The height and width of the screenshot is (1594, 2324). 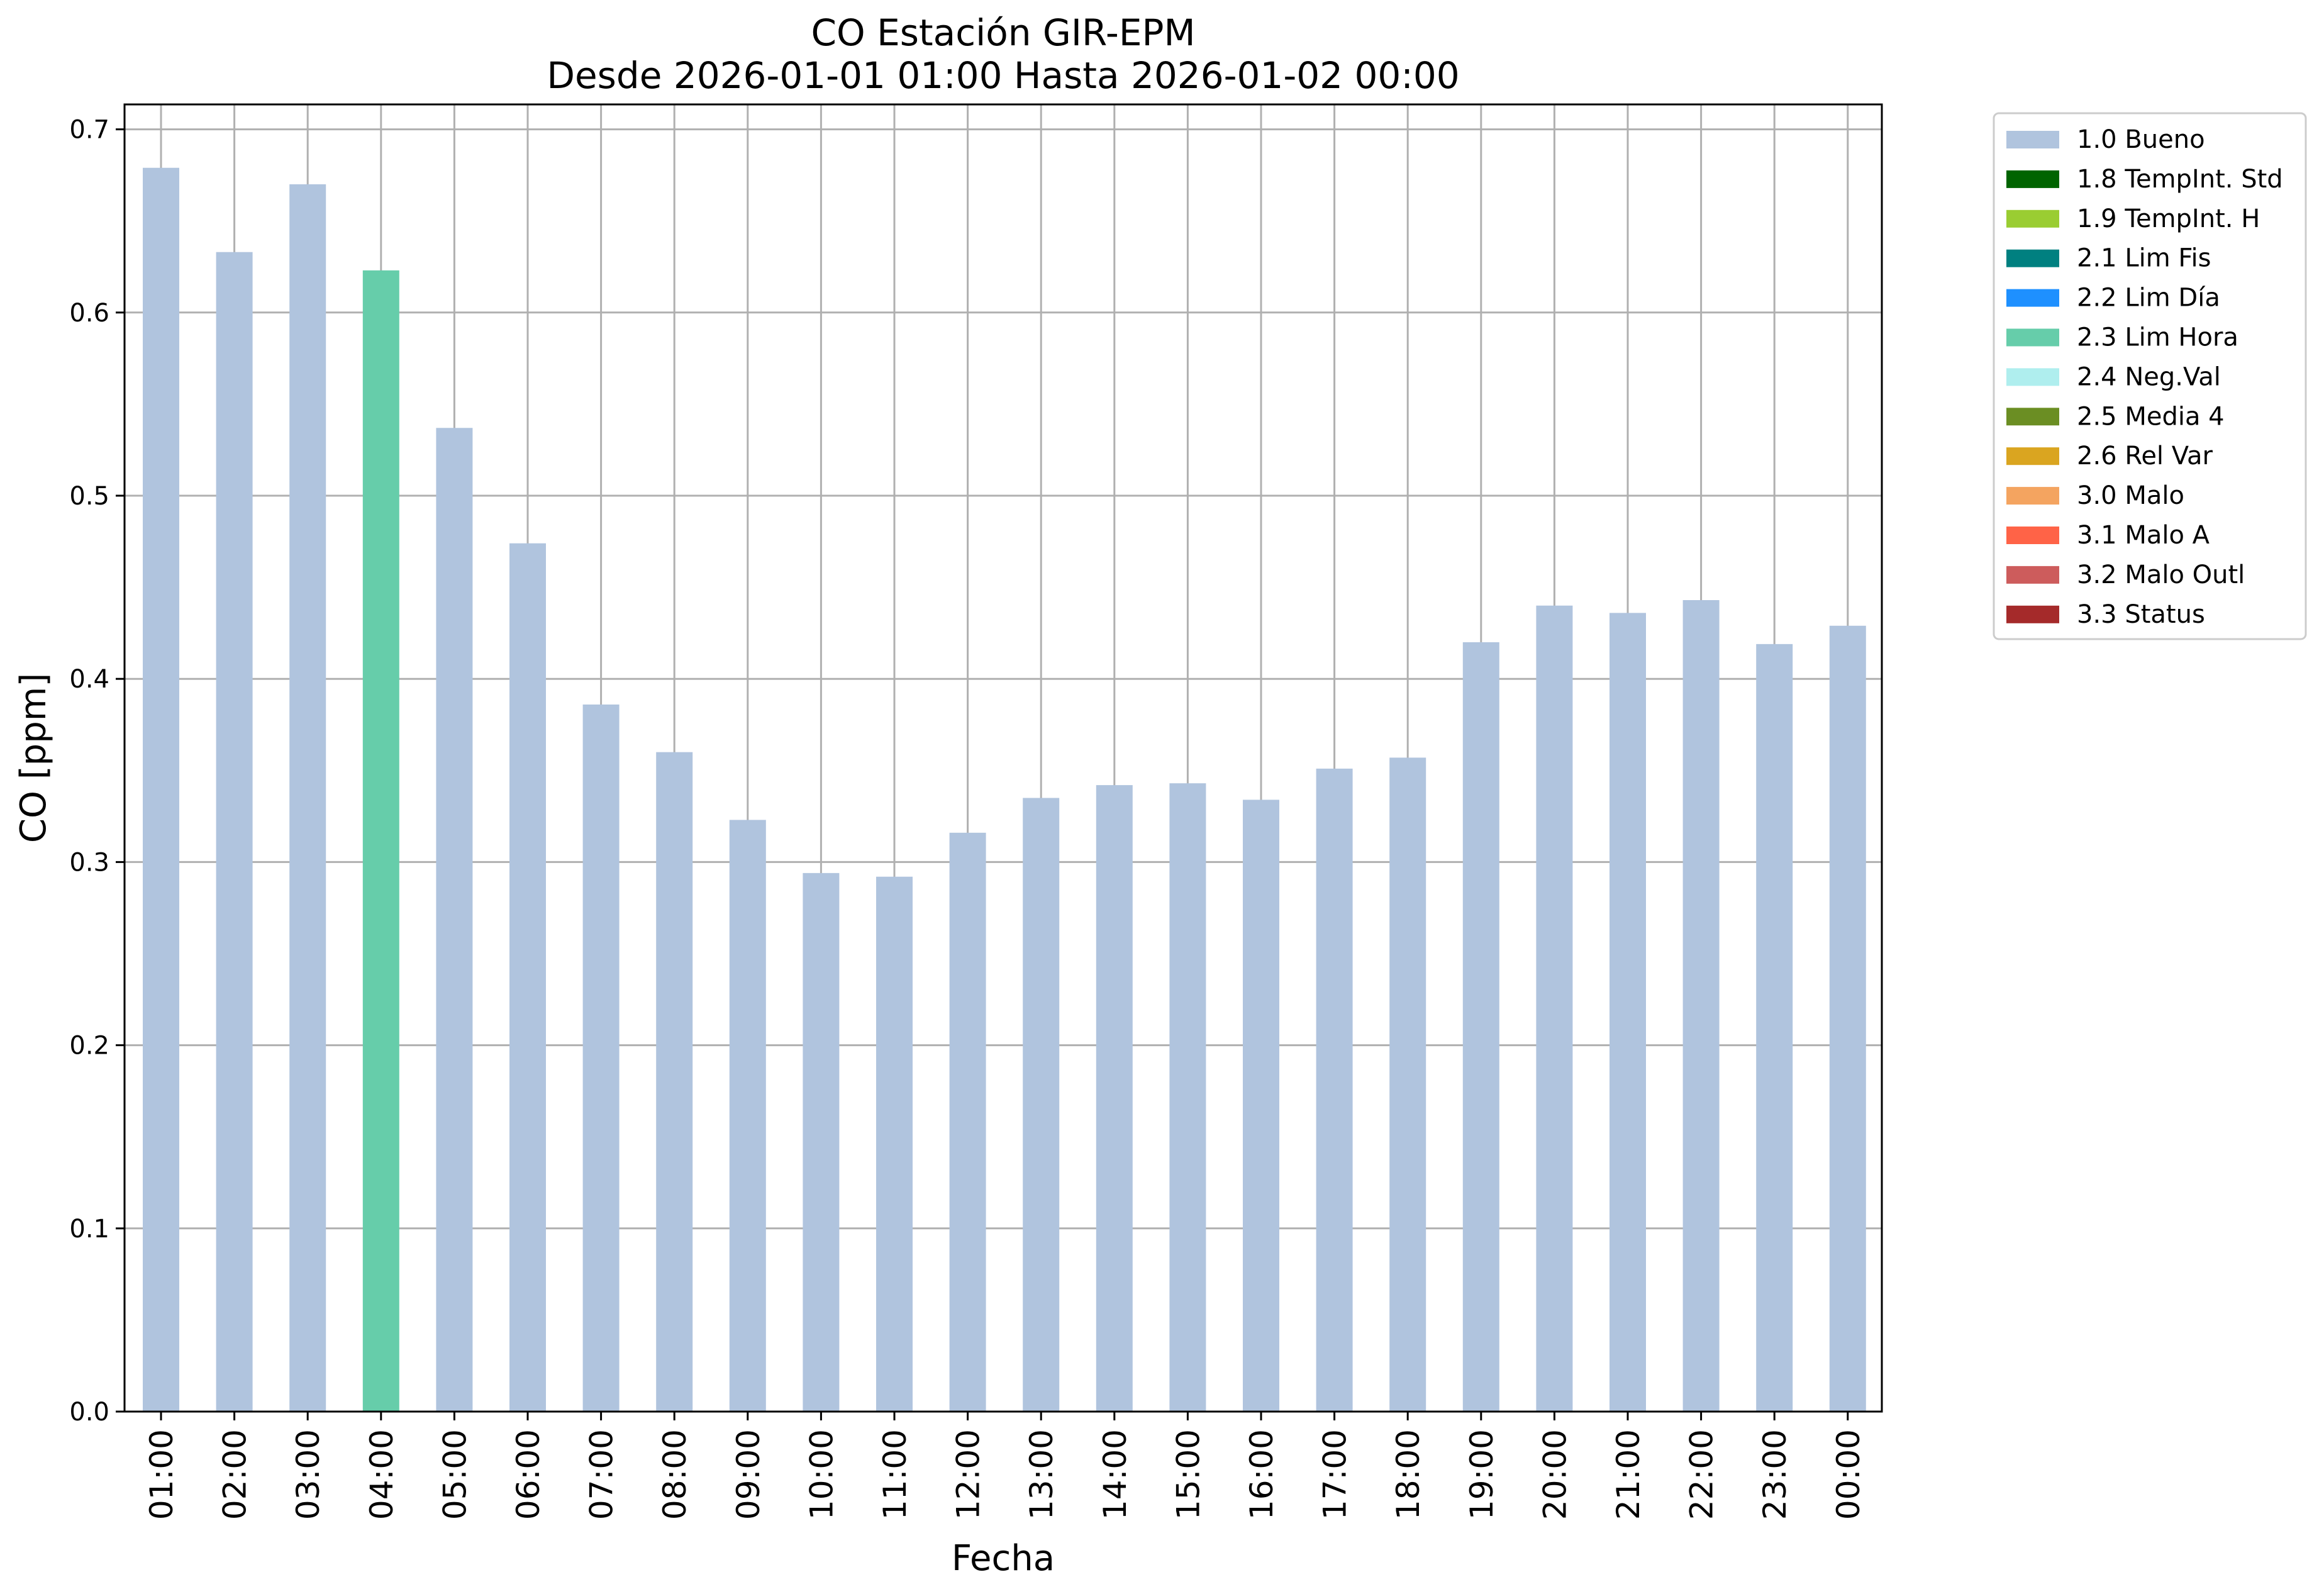 I want to click on x-tick-label: 11:00, so click(x=895, y=1474).